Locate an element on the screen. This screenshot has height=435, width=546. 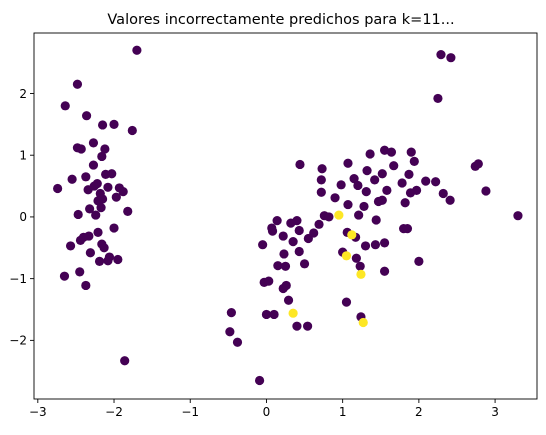
x-tick-label: −3 is located at coordinates (38, 412).